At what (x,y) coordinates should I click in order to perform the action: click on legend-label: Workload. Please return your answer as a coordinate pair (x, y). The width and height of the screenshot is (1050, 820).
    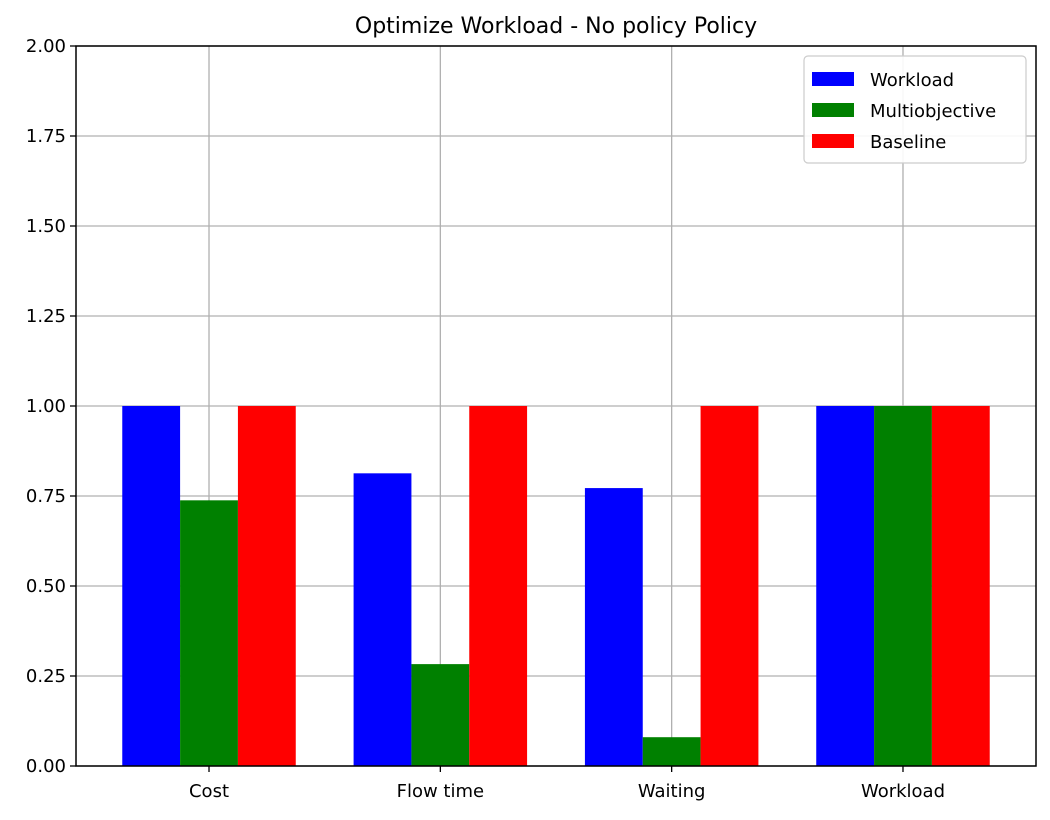
    Looking at the image, I should click on (912, 80).